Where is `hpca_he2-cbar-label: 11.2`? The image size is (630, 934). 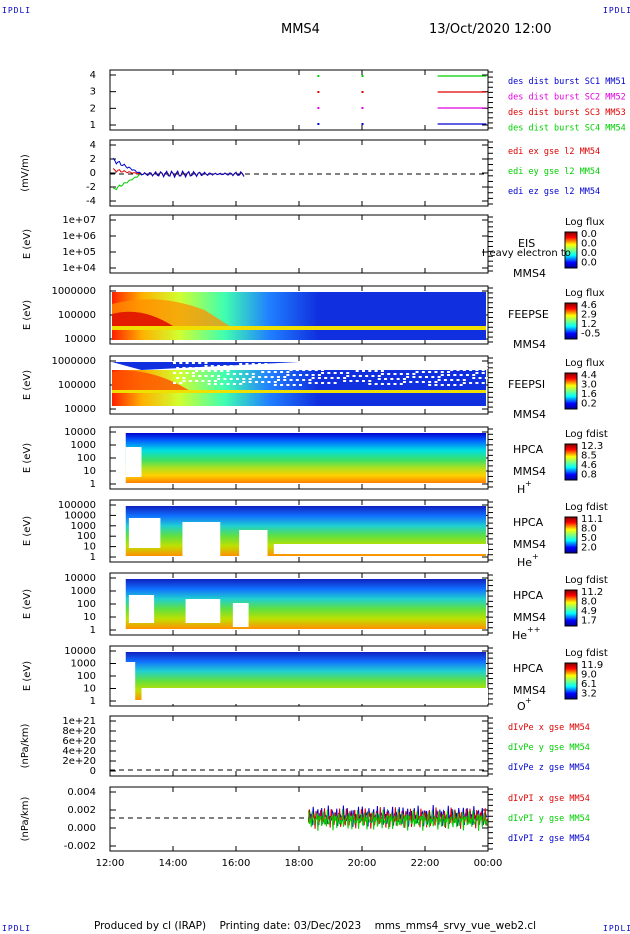
hpca_he2-cbar-label: 11.2 is located at coordinates (592, 592).